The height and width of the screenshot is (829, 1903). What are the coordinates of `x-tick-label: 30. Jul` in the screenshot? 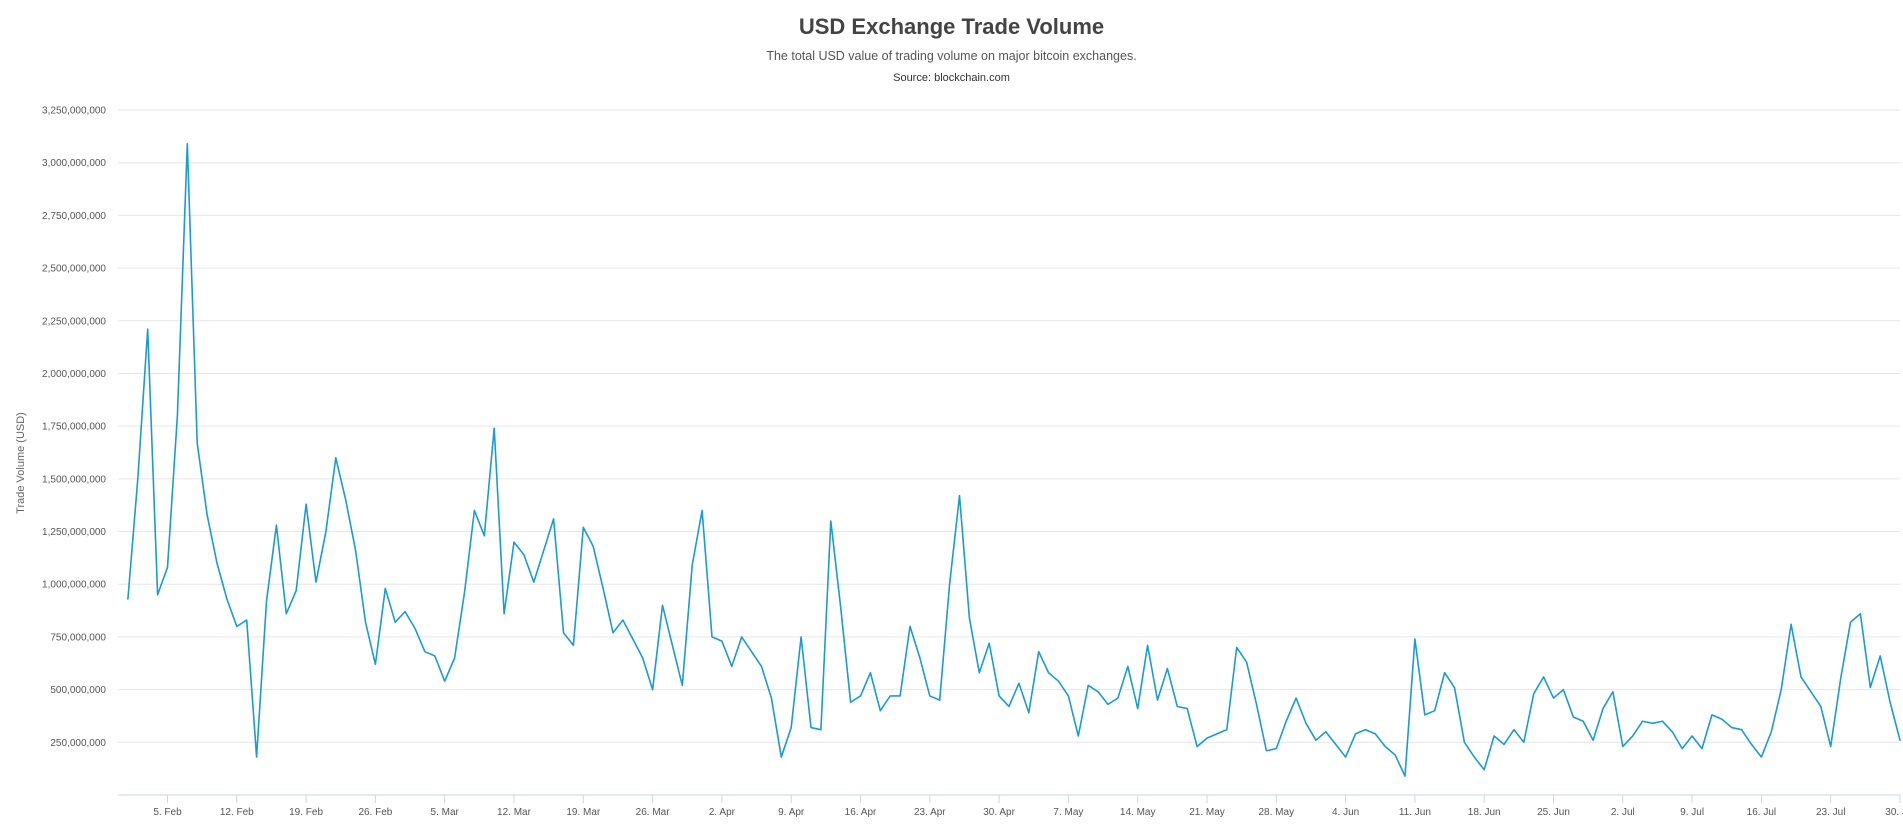 It's located at (1894, 812).